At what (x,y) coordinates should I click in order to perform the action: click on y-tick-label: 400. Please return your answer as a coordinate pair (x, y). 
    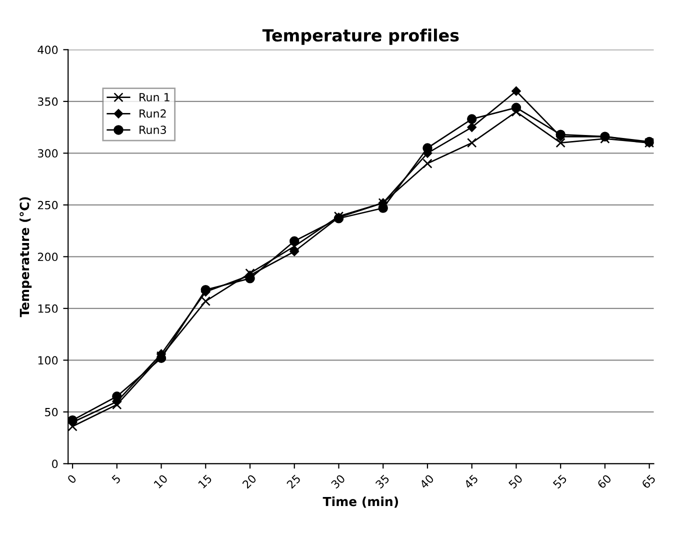
    Looking at the image, I should click on (48, 50).